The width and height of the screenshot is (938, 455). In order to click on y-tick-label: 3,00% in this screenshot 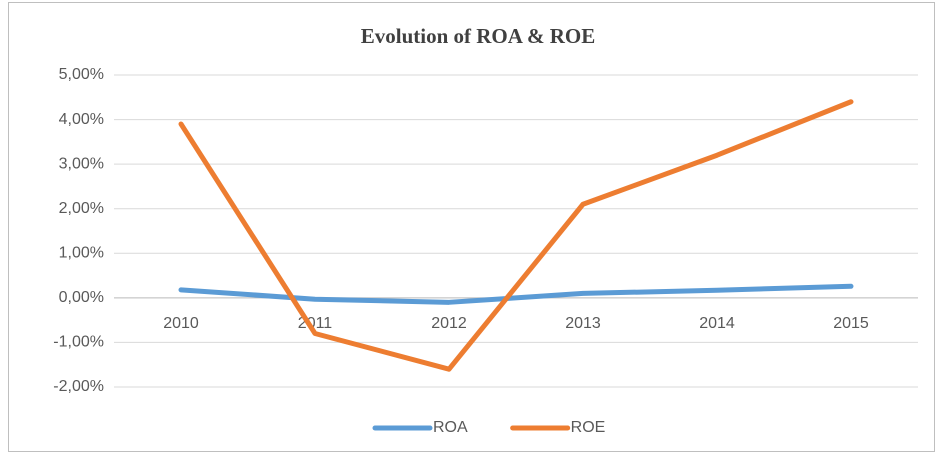, I will do `click(81, 163)`.